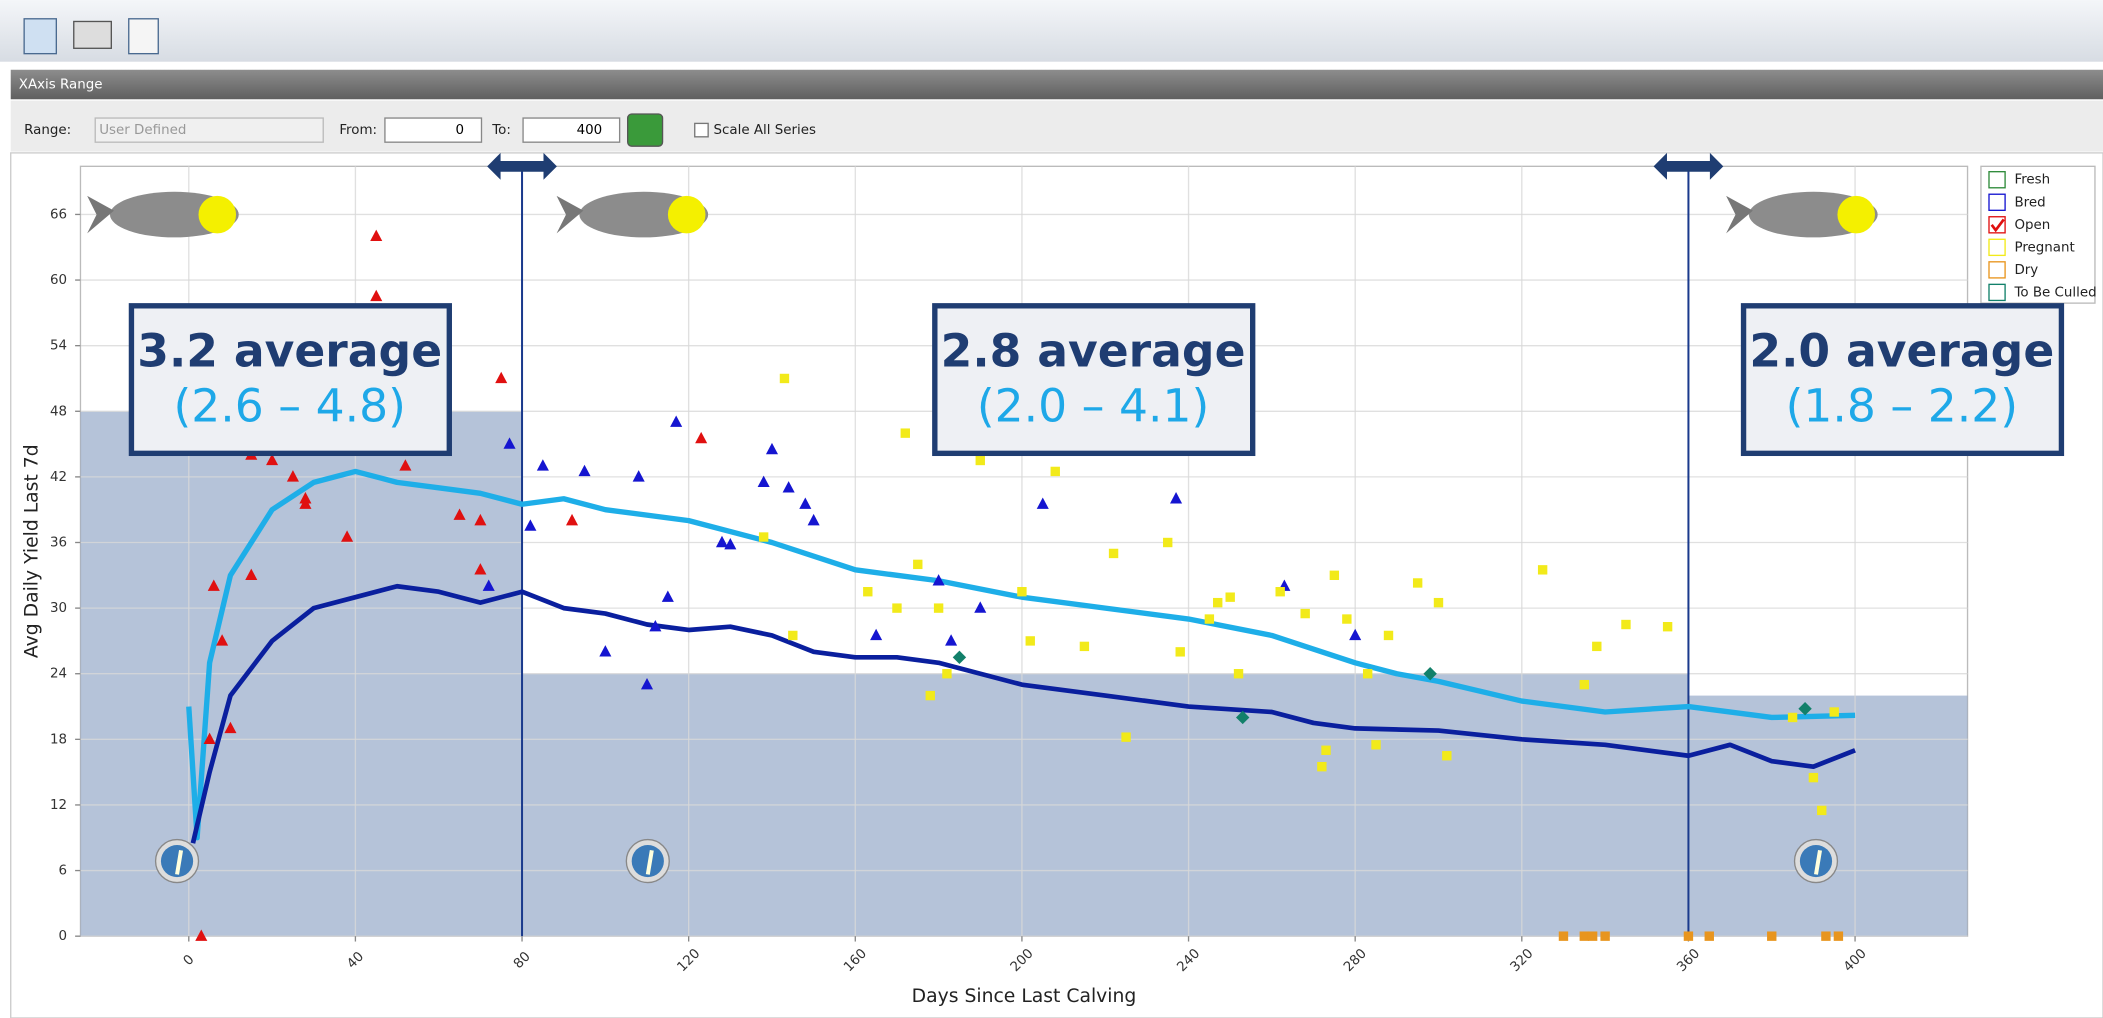 The image size is (2103, 1018). Describe the element at coordinates (58, 214) in the screenshot. I see `y-tick-label: 66` at that location.